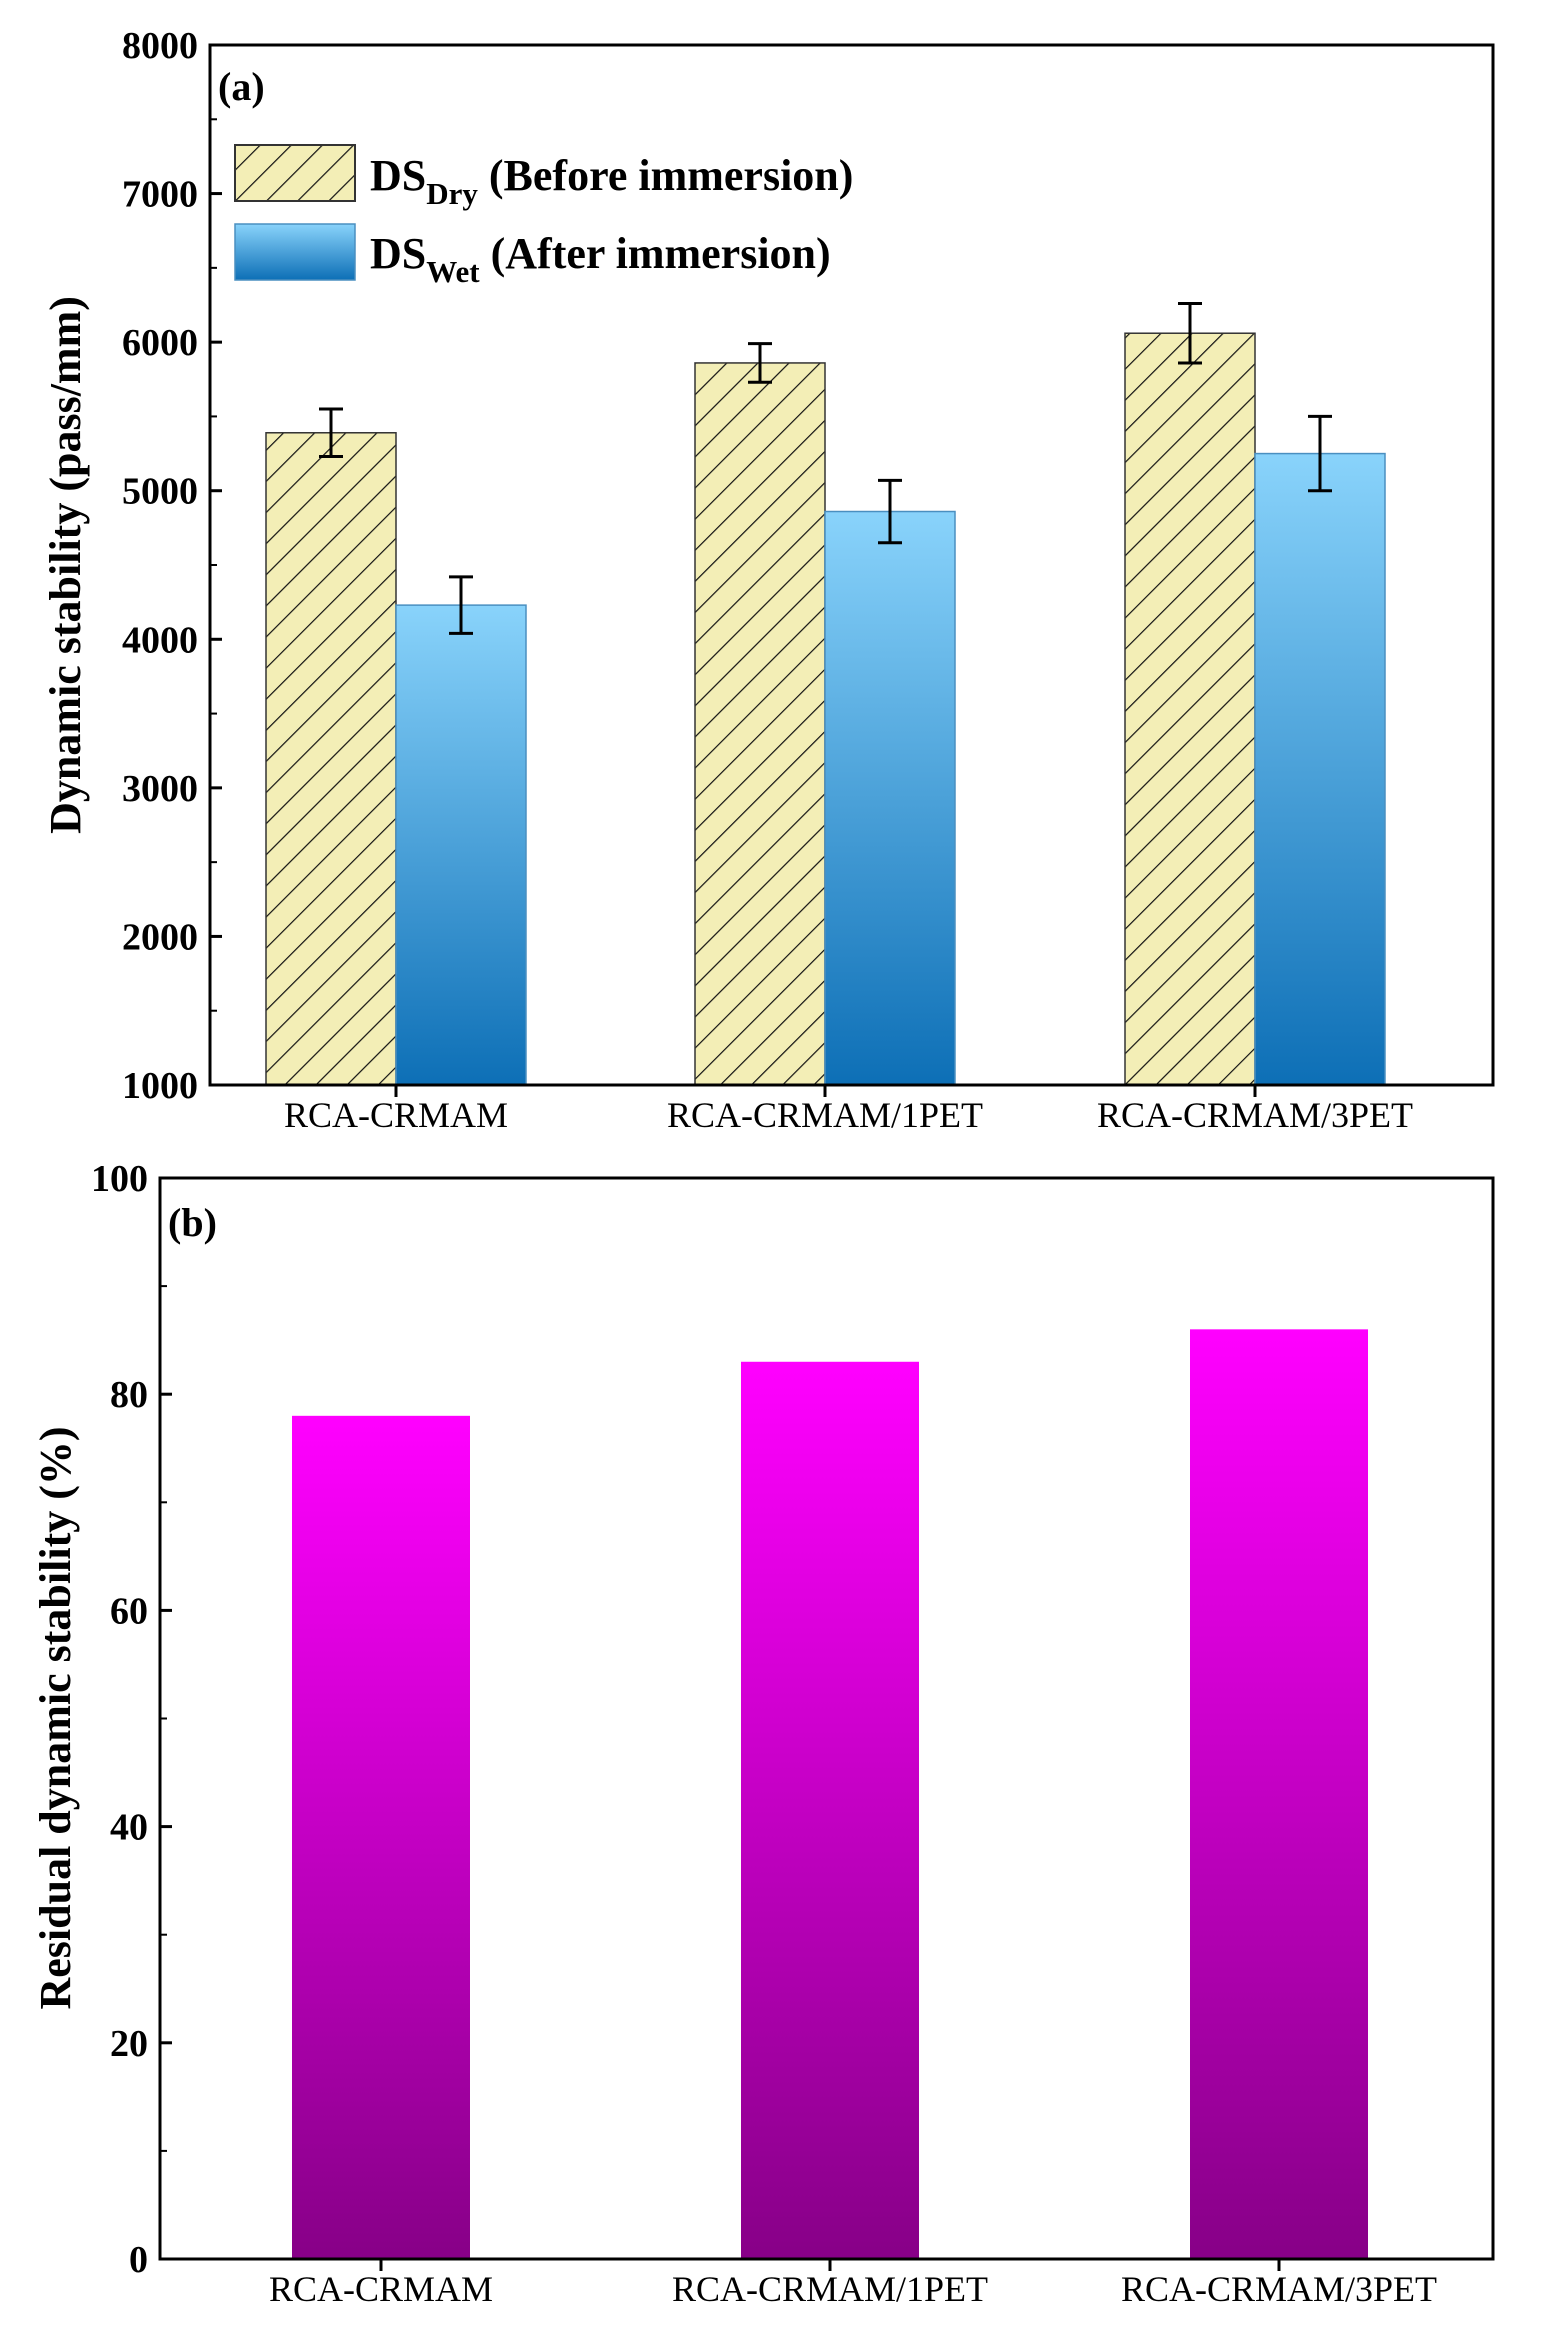 The image size is (1550, 2341). Describe the element at coordinates (138, 2260) in the screenshot. I see `y-tick-label: 0` at that location.